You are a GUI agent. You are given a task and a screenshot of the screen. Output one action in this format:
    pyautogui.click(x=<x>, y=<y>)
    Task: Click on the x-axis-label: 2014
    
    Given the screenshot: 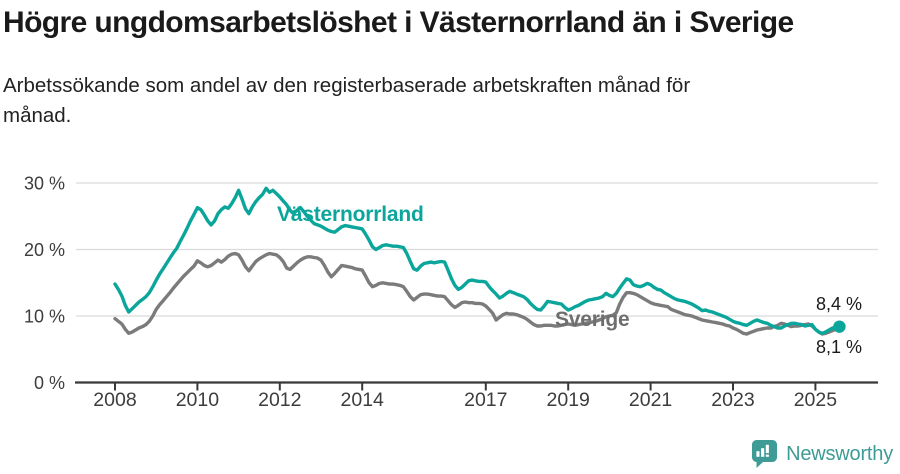 What is the action you would take?
    pyautogui.click(x=363, y=400)
    